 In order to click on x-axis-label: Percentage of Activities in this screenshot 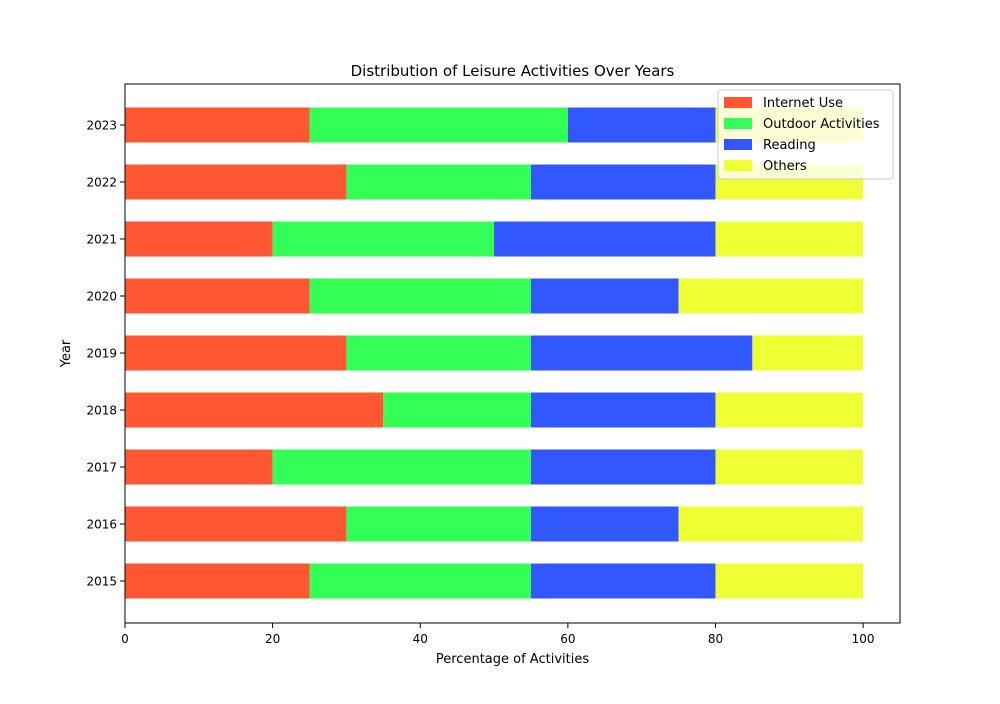, I will do `click(512, 659)`.